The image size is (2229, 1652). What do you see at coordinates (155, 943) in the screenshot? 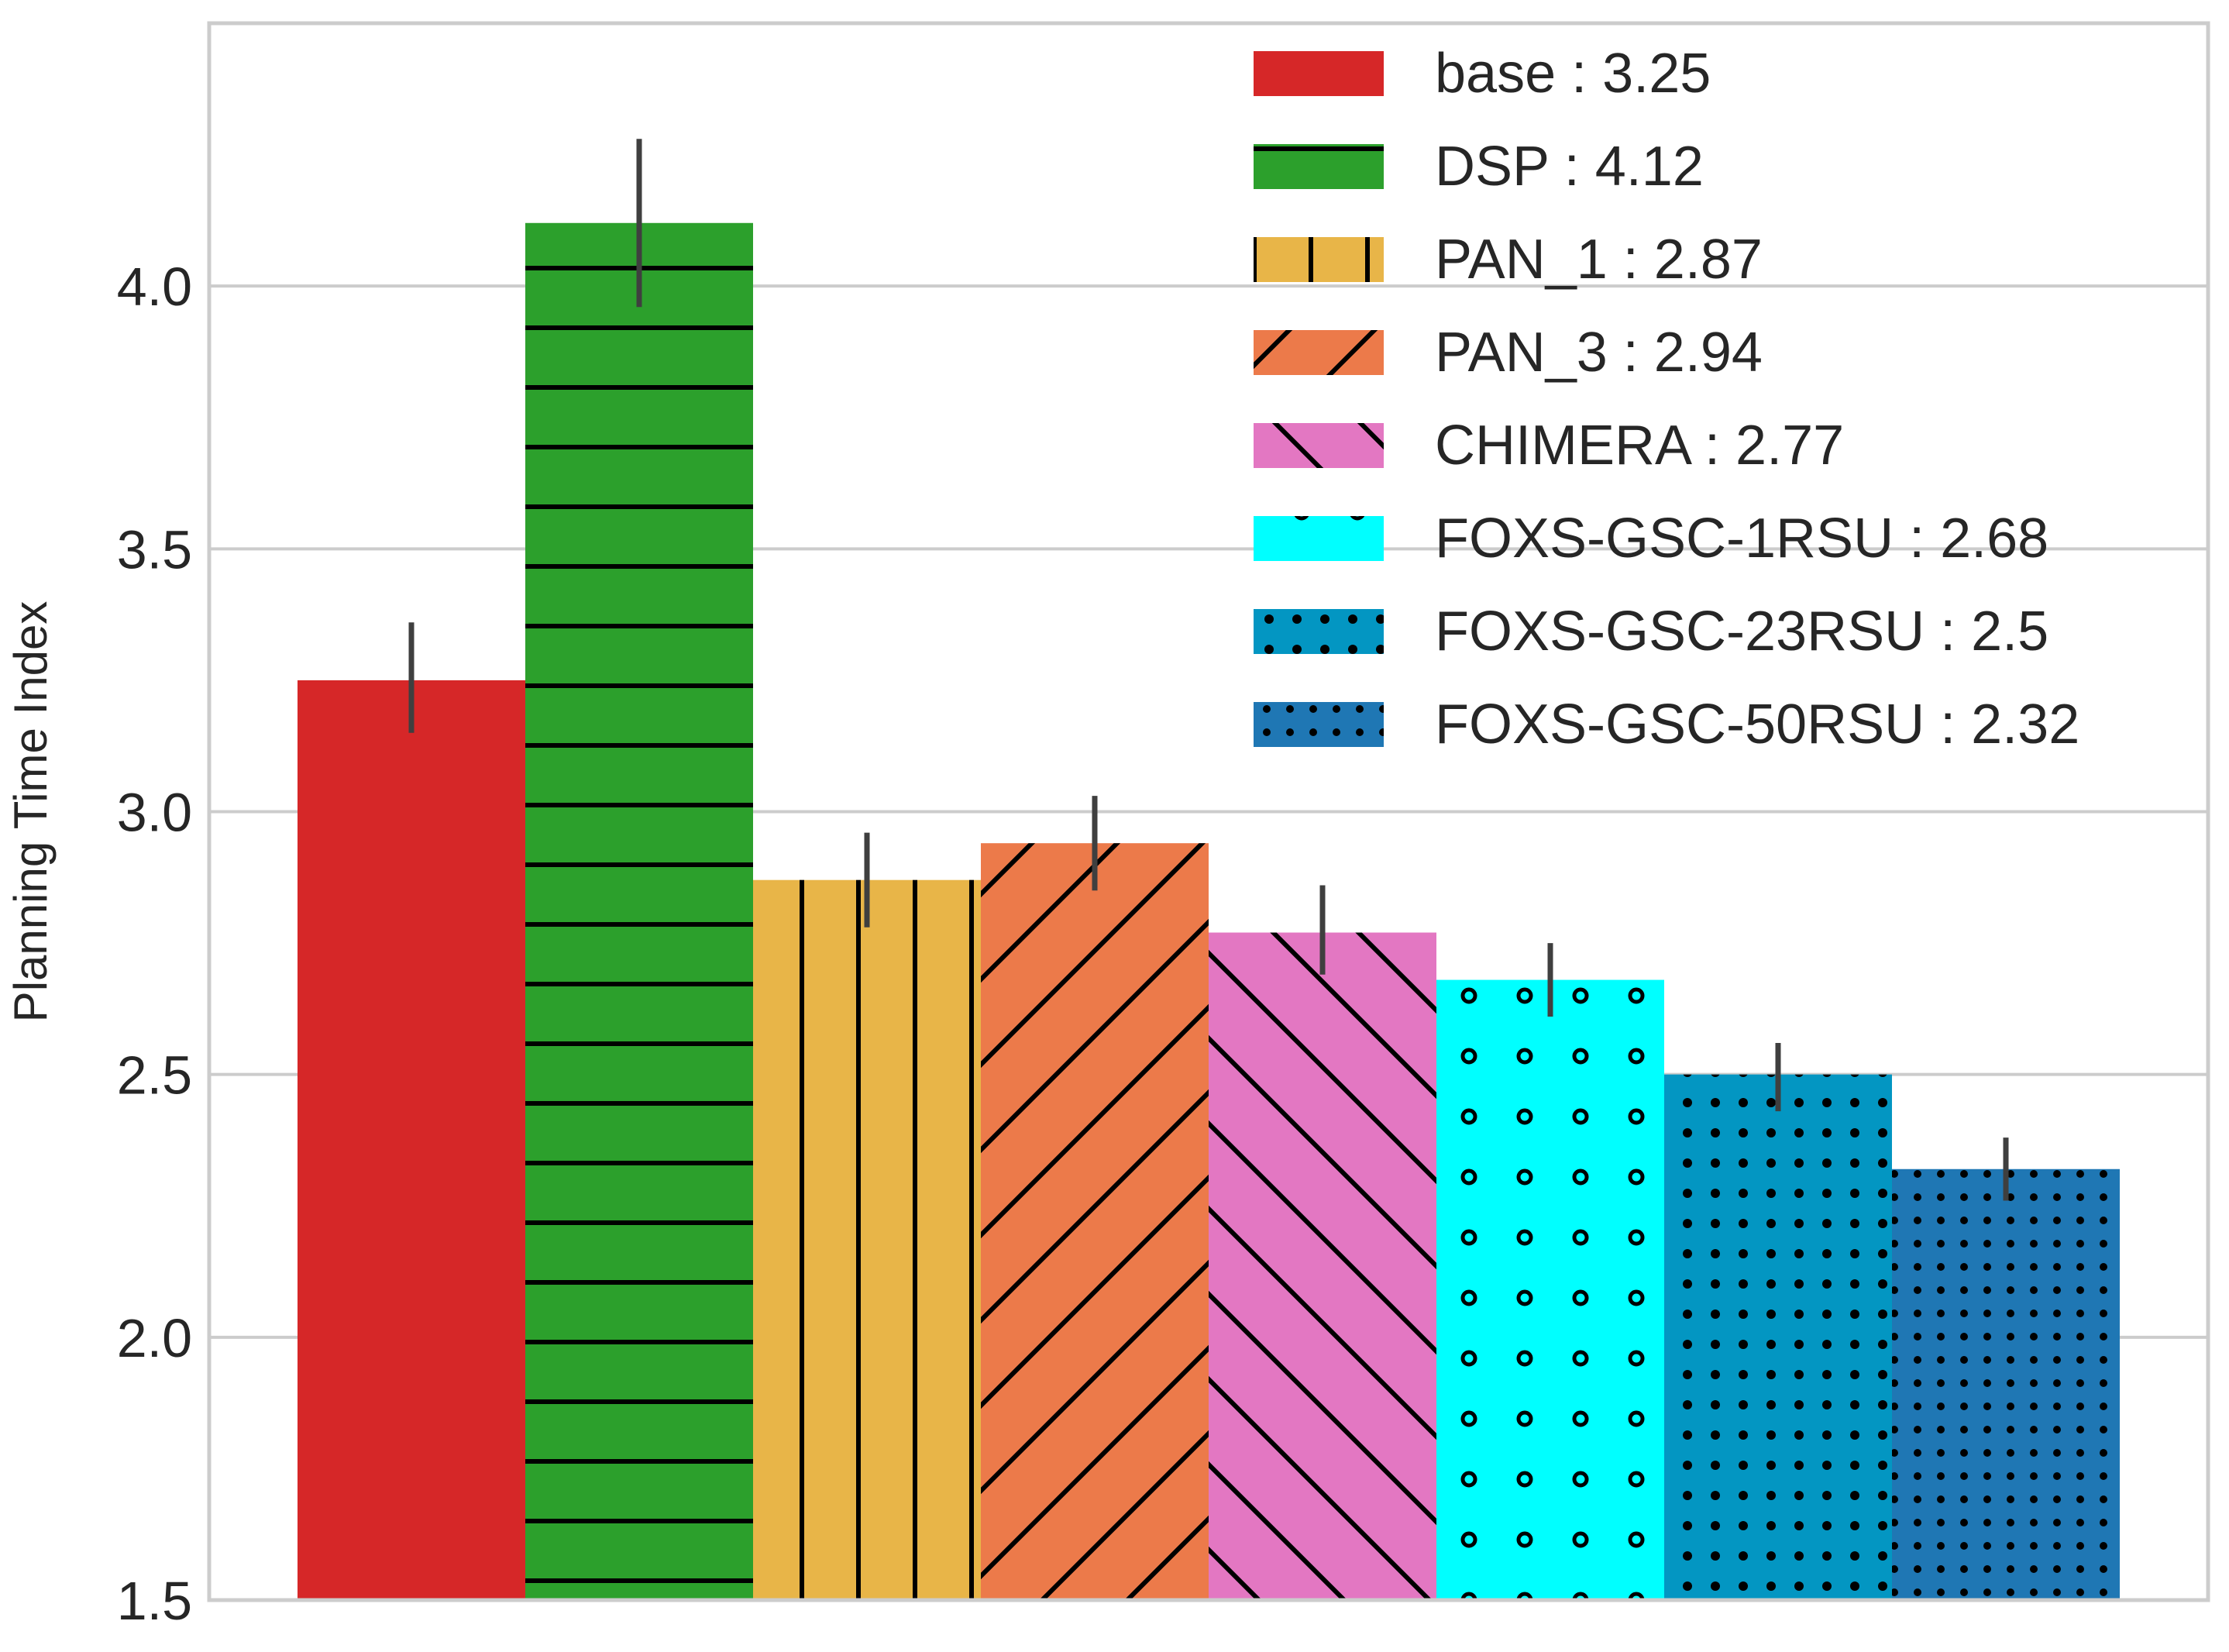
I see `y-axis-ticks: 1.5 2.0 2.5 3.0 3.5 4.0` at bounding box center [155, 943].